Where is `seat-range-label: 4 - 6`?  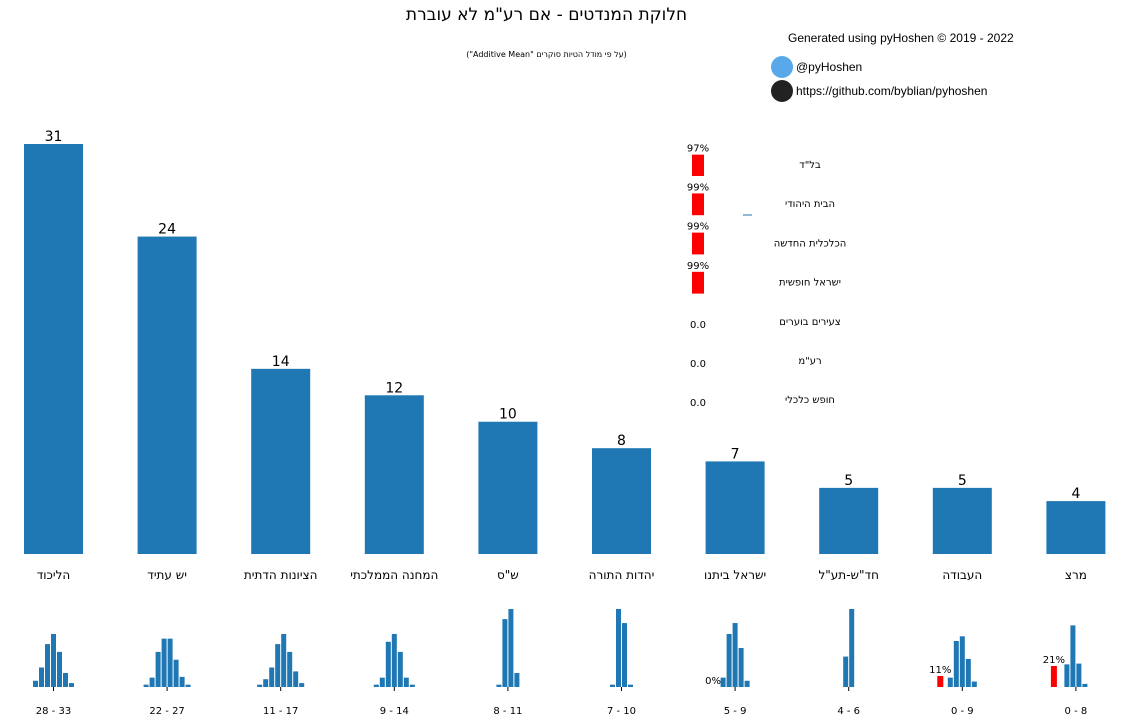 seat-range-label: 4 - 6 is located at coordinates (848, 711).